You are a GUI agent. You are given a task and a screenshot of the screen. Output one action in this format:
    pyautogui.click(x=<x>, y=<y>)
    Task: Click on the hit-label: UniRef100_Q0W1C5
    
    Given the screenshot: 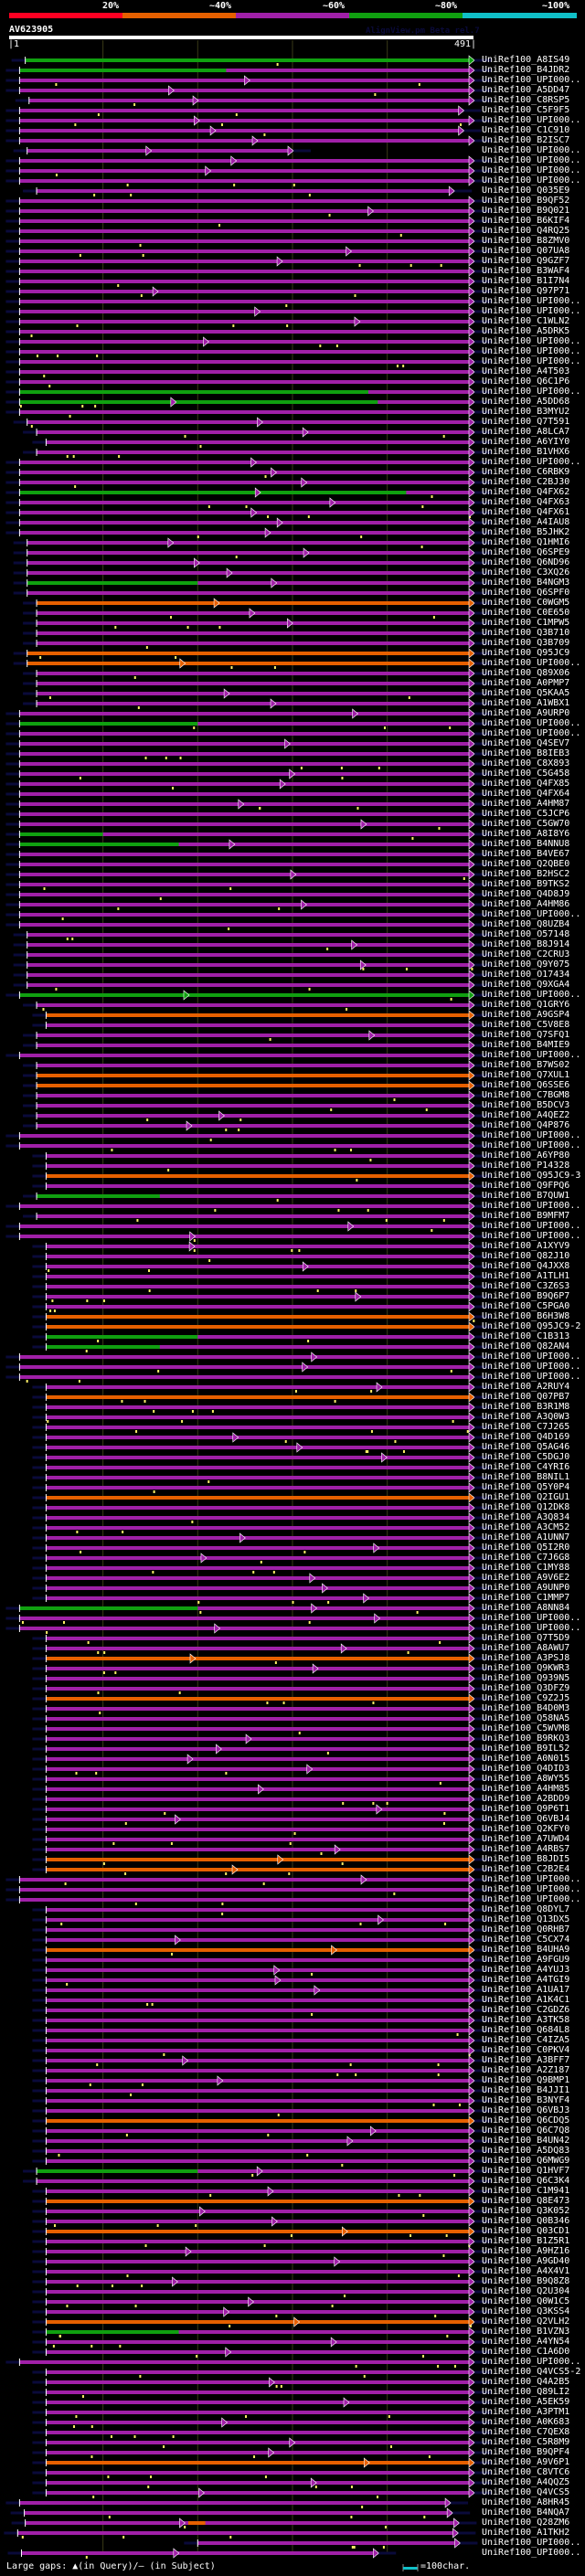 What is the action you would take?
    pyautogui.click(x=526, y=2301)
    